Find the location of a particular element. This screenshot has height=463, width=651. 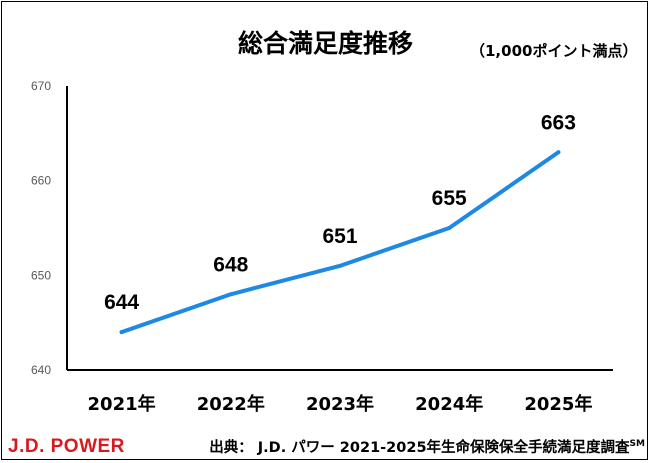

service-mark: SM is located at coordinates (637, 444).